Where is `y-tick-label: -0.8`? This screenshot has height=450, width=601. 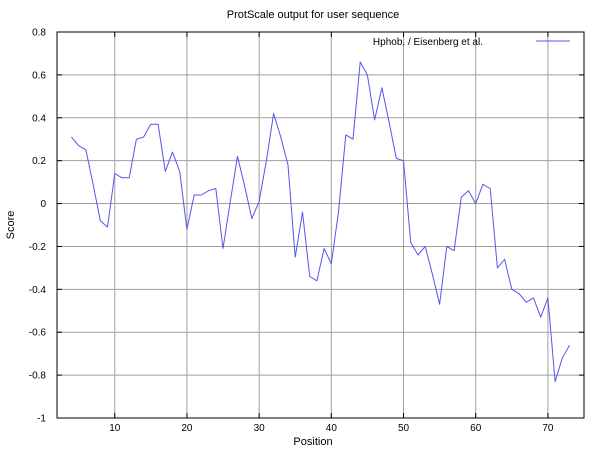 y-tick-label: -0.8 is located at coordinates (38, 376).